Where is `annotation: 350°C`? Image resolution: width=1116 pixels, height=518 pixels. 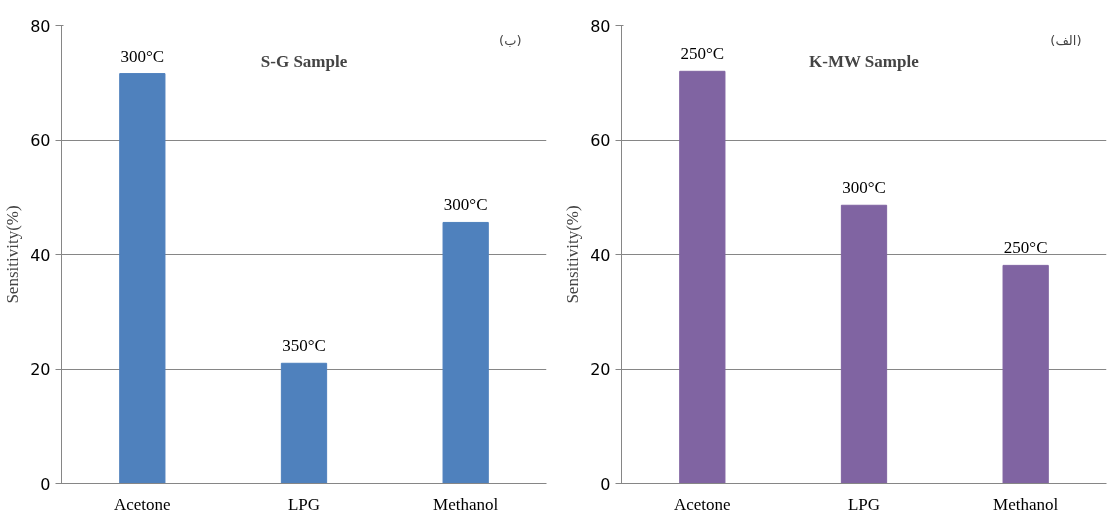
annotation: 350°C is located at coordinates (304, 346).